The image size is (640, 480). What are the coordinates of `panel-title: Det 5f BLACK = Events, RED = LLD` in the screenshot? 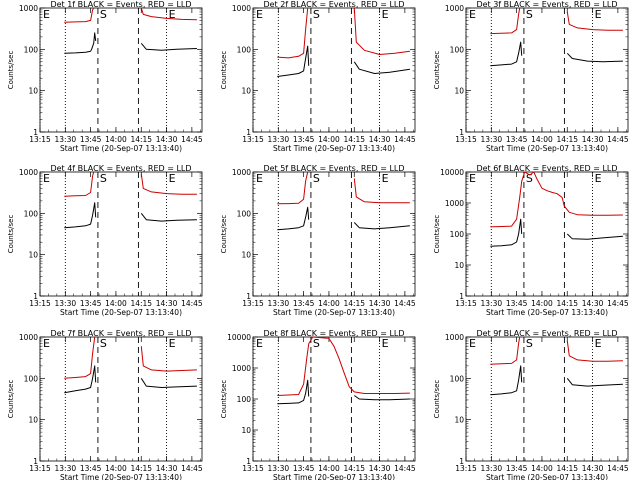 It's located at (333, 168).